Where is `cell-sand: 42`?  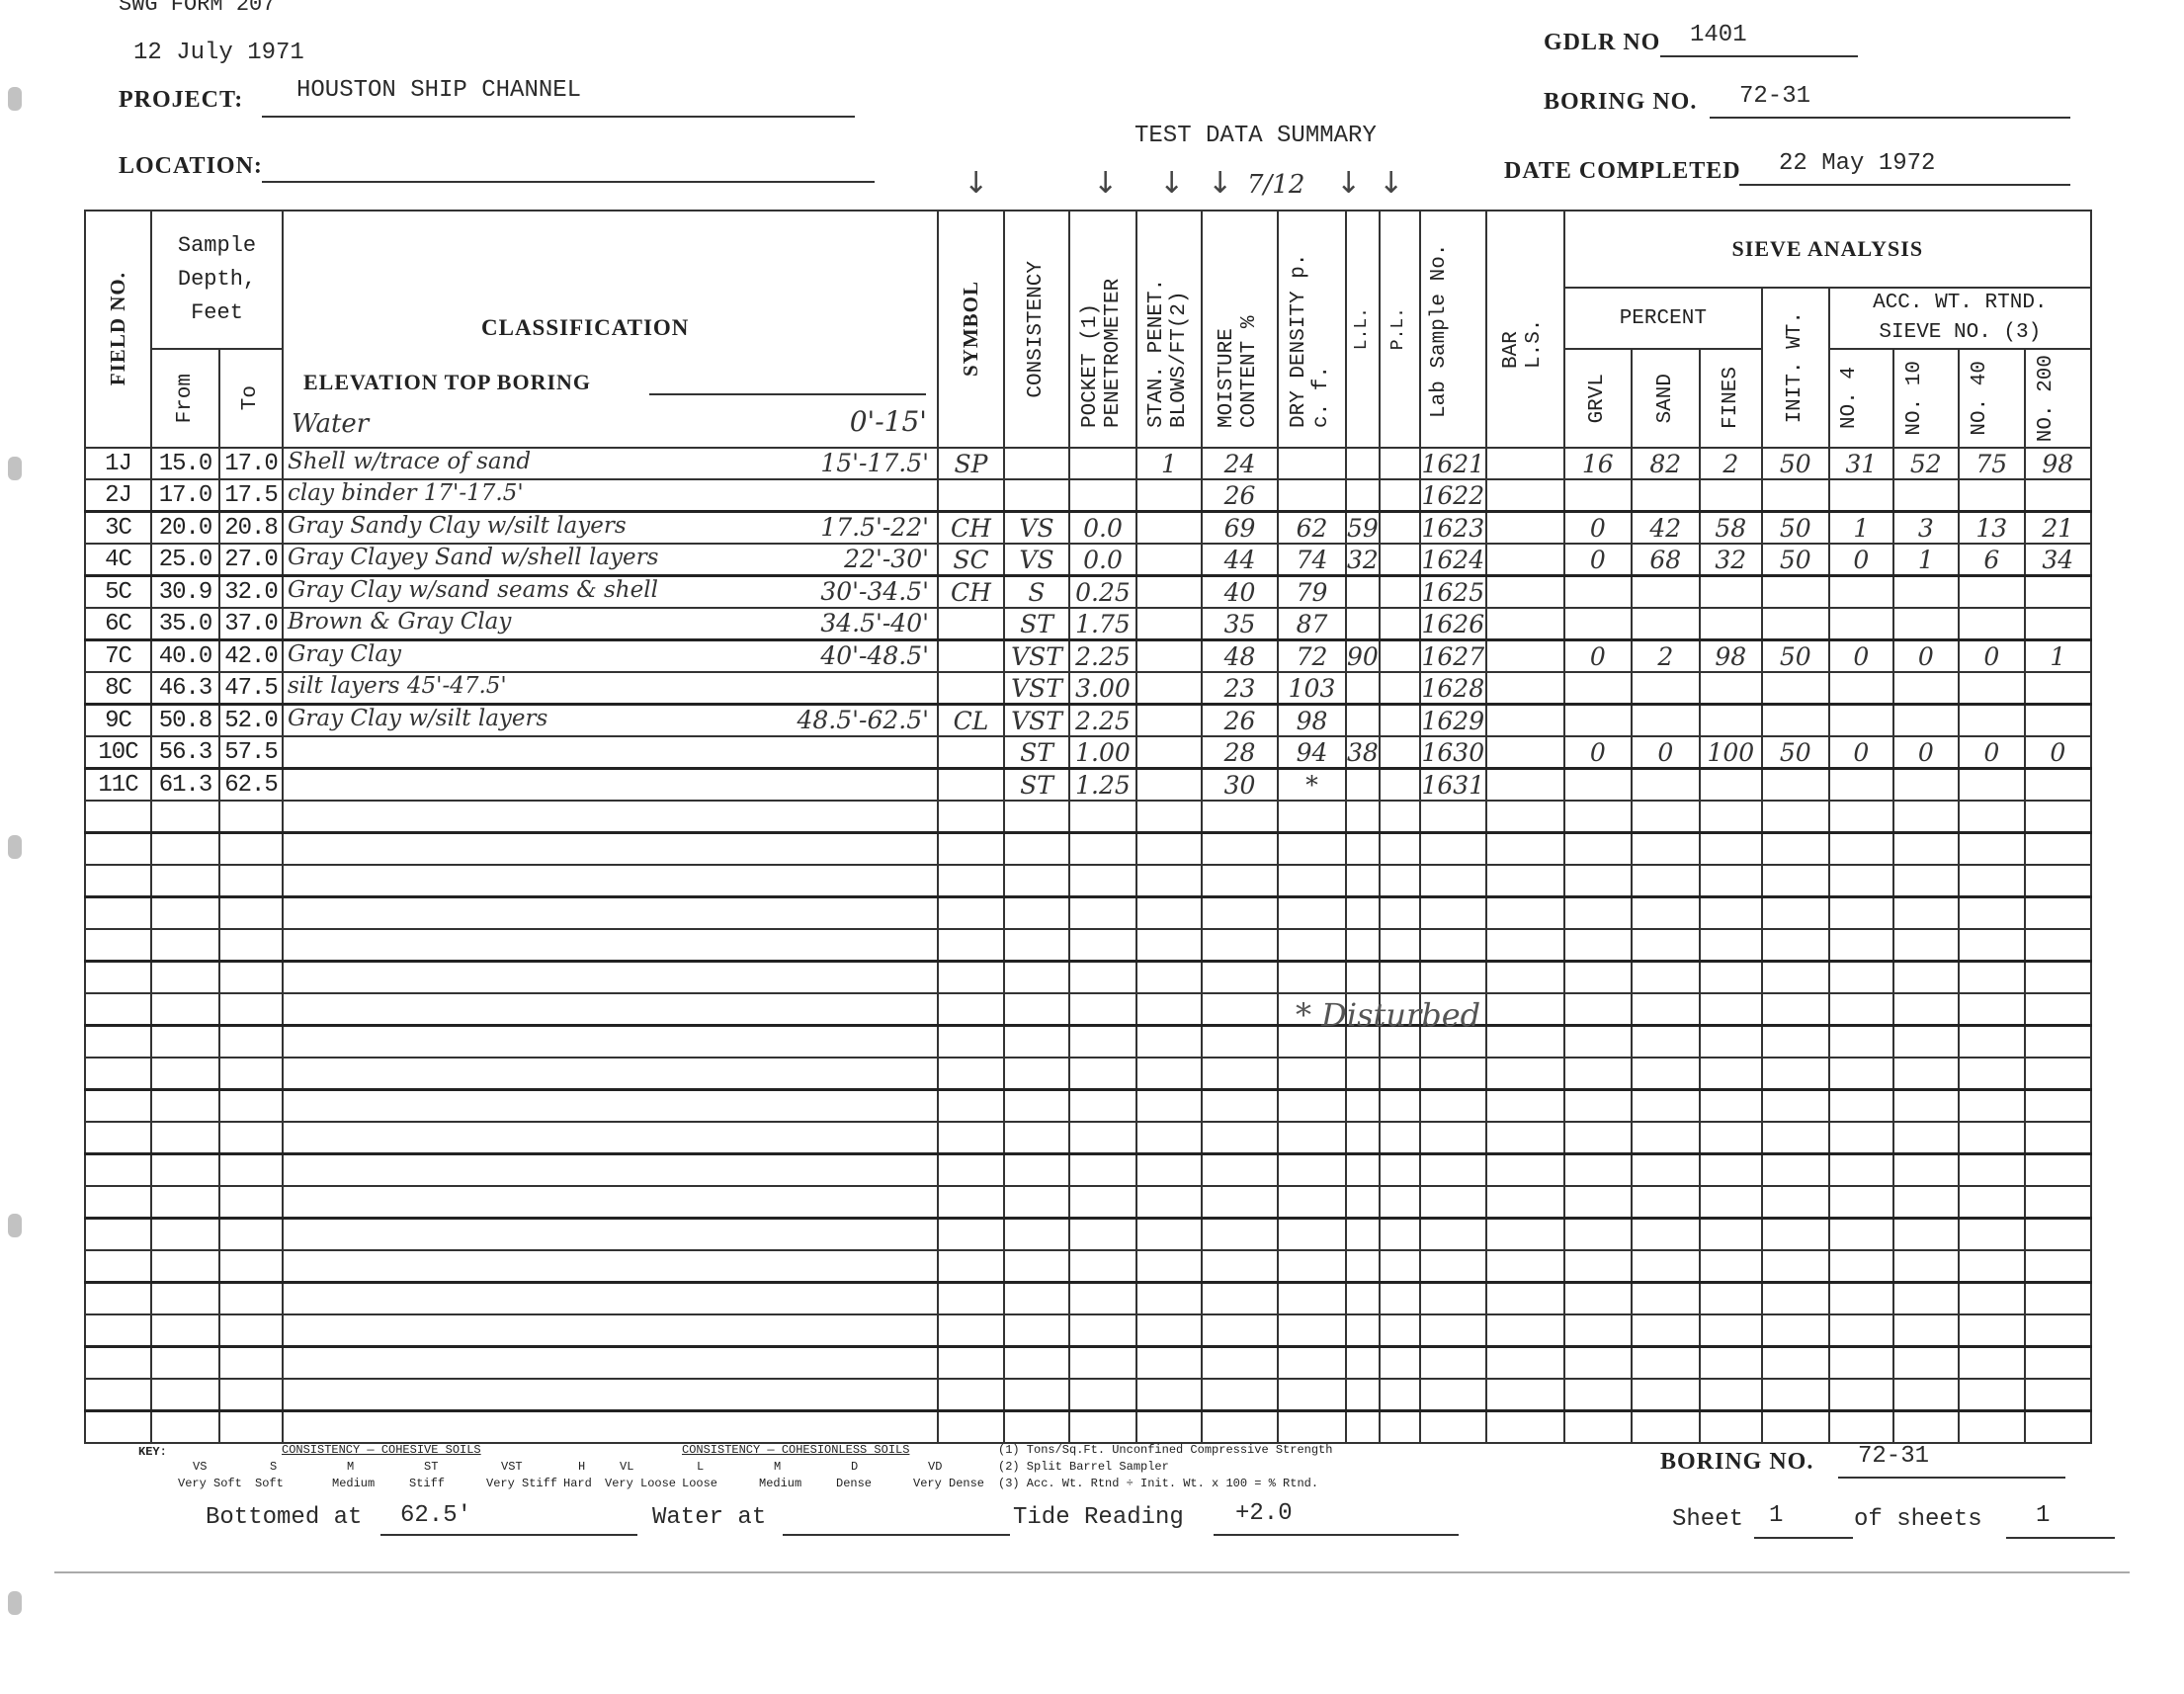 cell-sand: 42 is located at coordinates (1665, 527).